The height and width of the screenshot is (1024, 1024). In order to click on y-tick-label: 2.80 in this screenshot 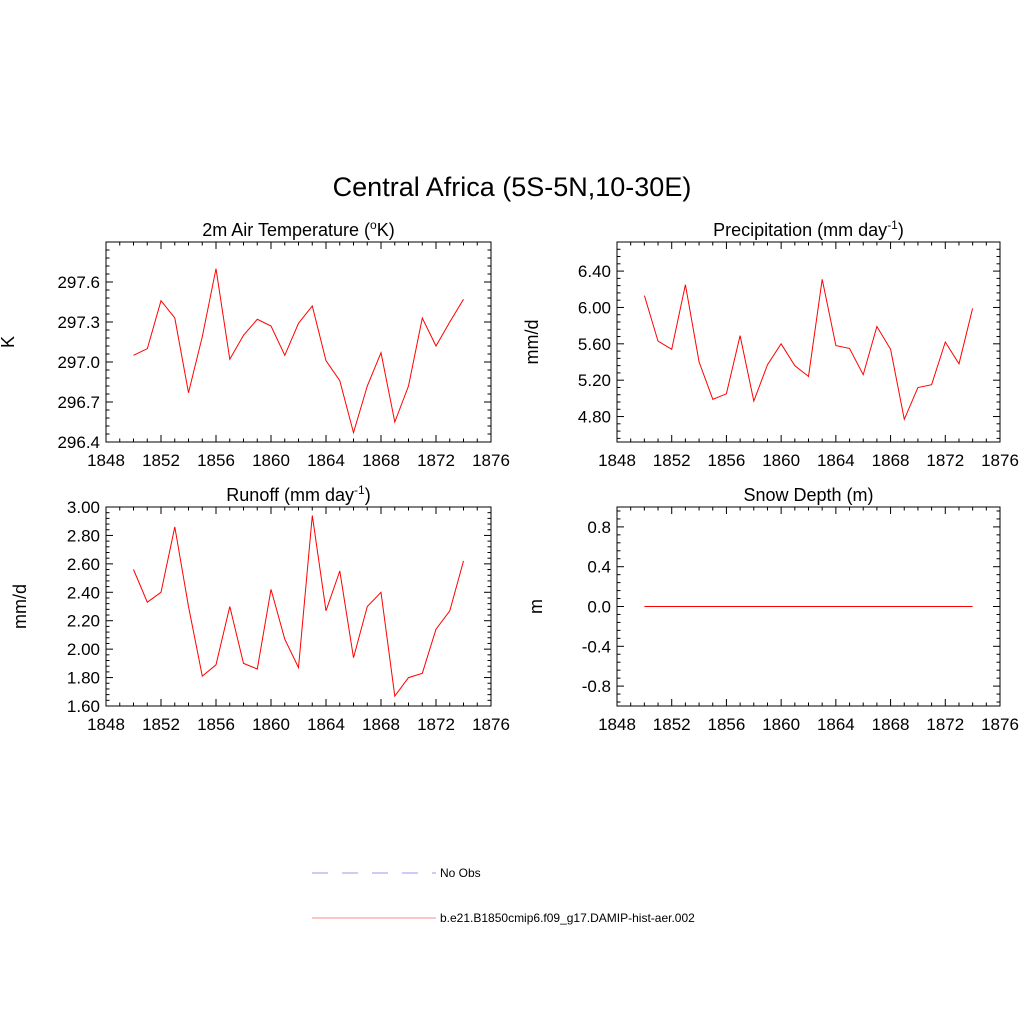, I will do `click(83, 535)`.